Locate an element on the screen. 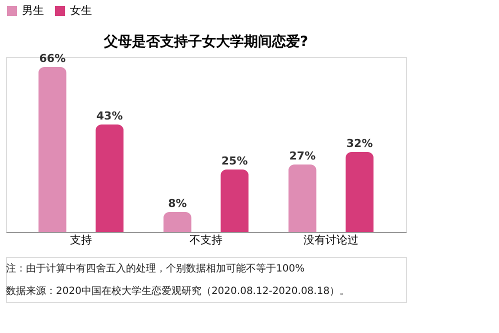  chart-title: 父母是否支持子女大学期间恋爱? is located at coordinates (205, 41).